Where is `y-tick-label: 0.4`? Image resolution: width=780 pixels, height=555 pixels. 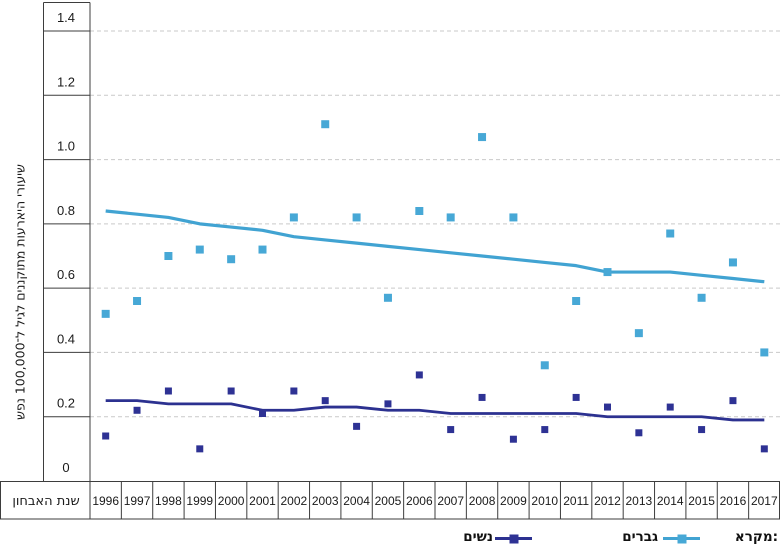 y-tick-label: 0.4 is located at coordinates (66, 338).